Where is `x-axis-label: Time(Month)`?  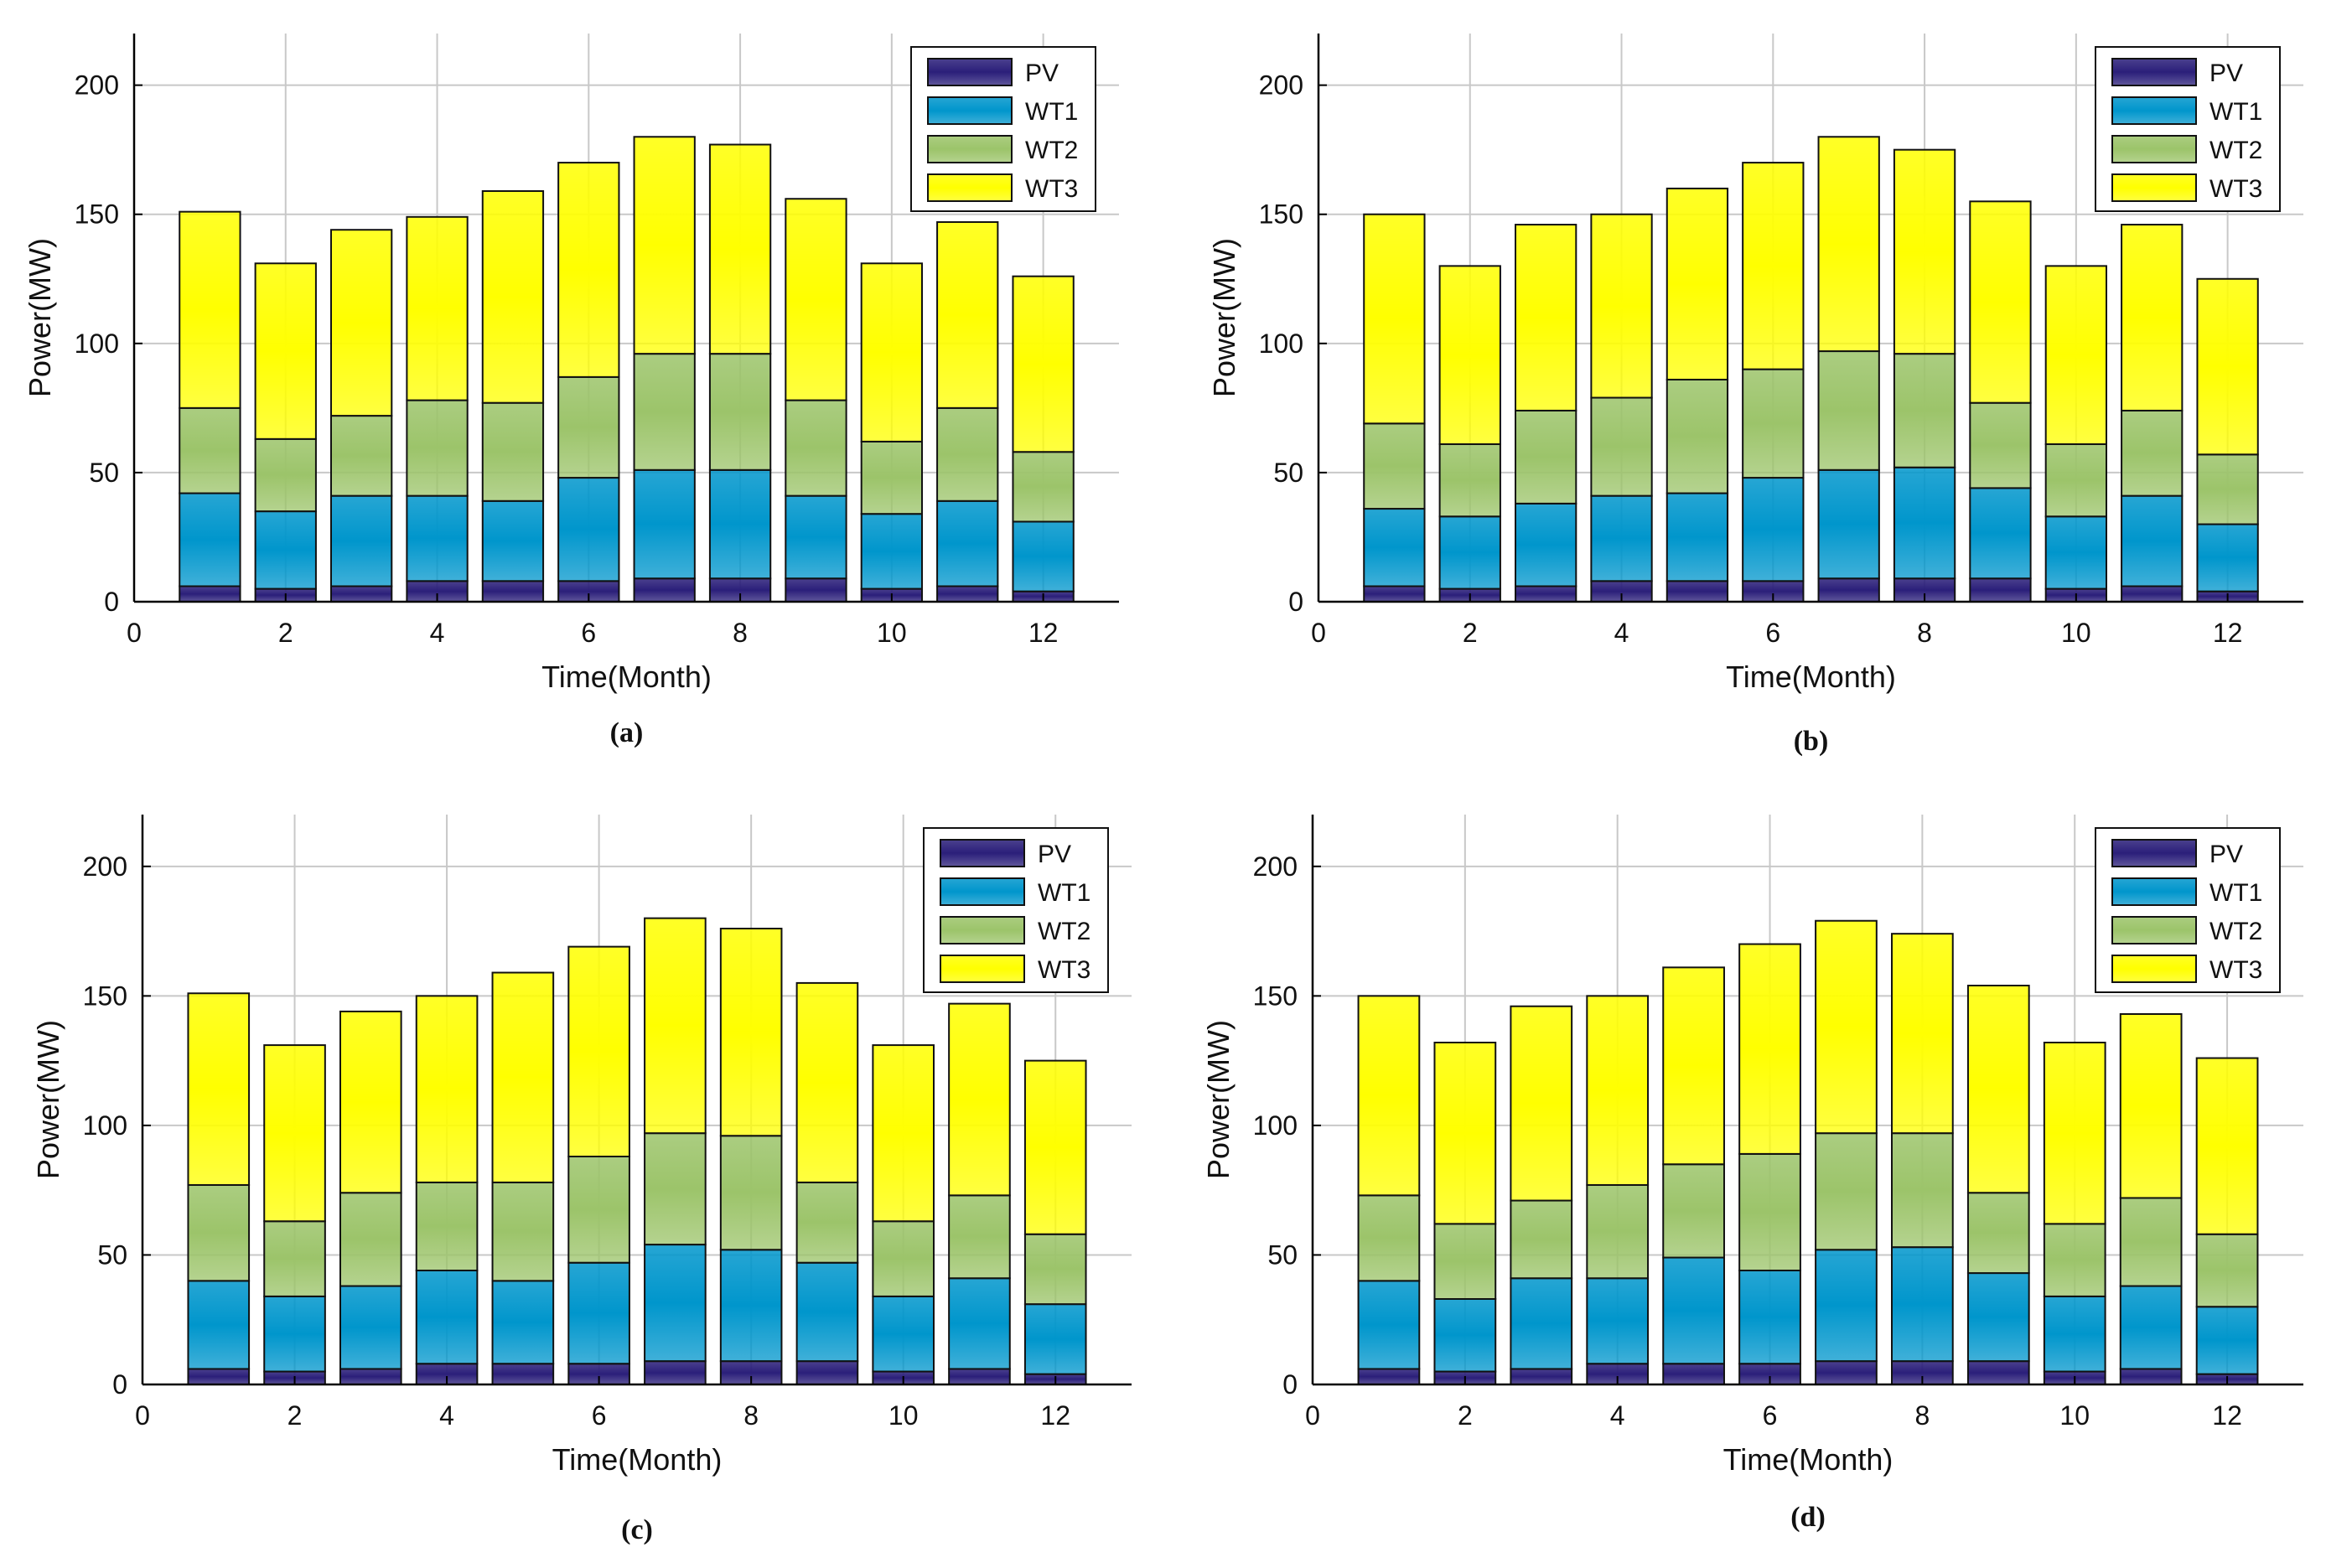 x-axis-label: Time(Month) is located at coordinates (1808, 1459).